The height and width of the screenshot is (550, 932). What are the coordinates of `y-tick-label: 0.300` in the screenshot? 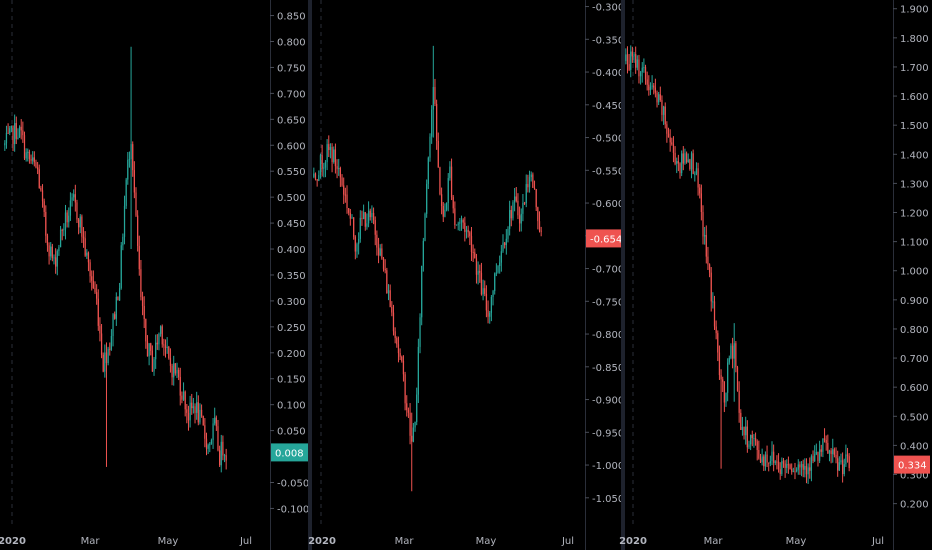 It's located at (914, 476).